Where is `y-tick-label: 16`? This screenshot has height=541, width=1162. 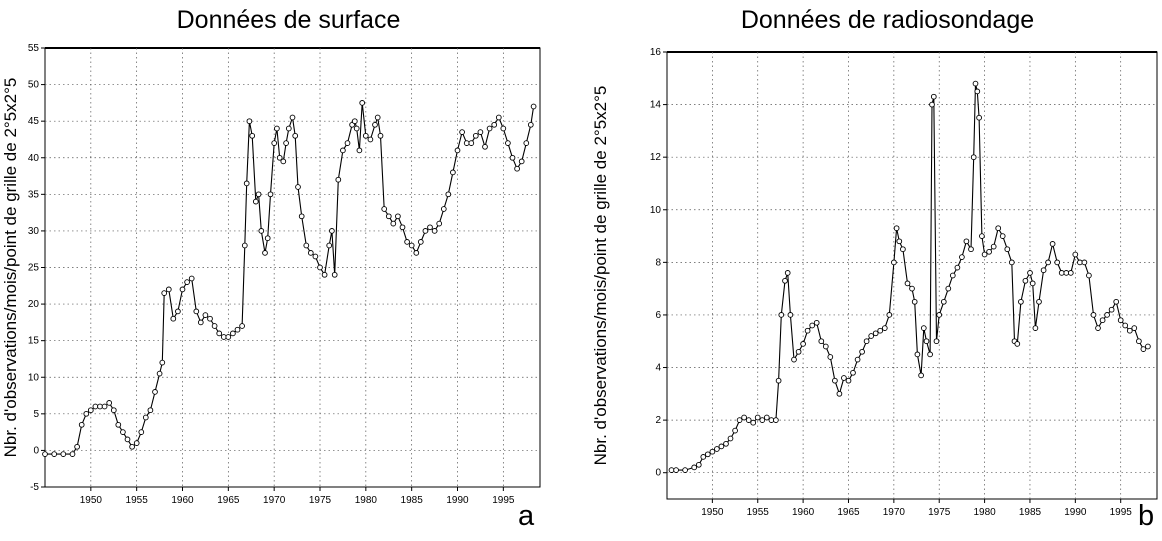 y-tick-label: 16 is located at coordinates (656, 52).